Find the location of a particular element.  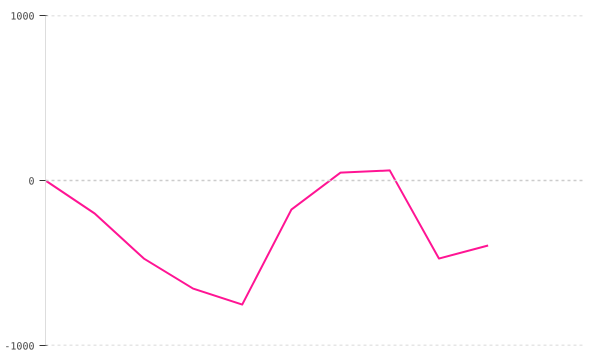

y-tick-label: 0 is located at coordinates (31, 182).